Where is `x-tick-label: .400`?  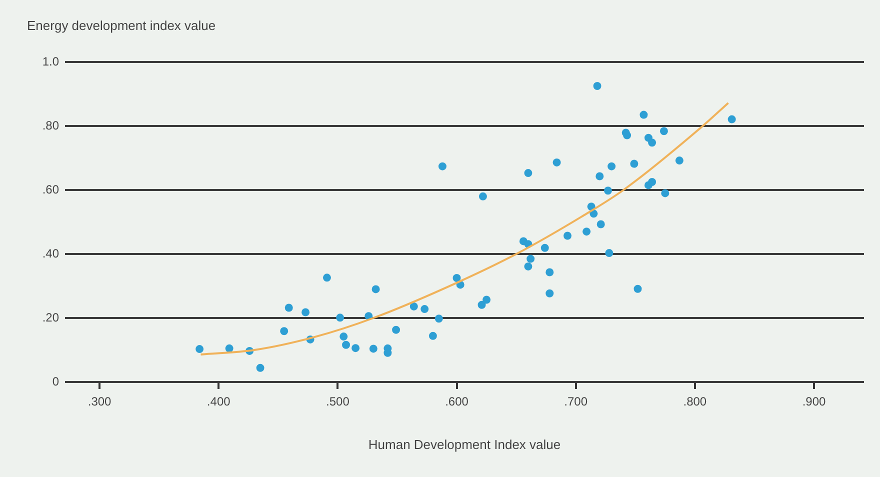 x-tick-label: .400 is located at coordinates (218, 401).